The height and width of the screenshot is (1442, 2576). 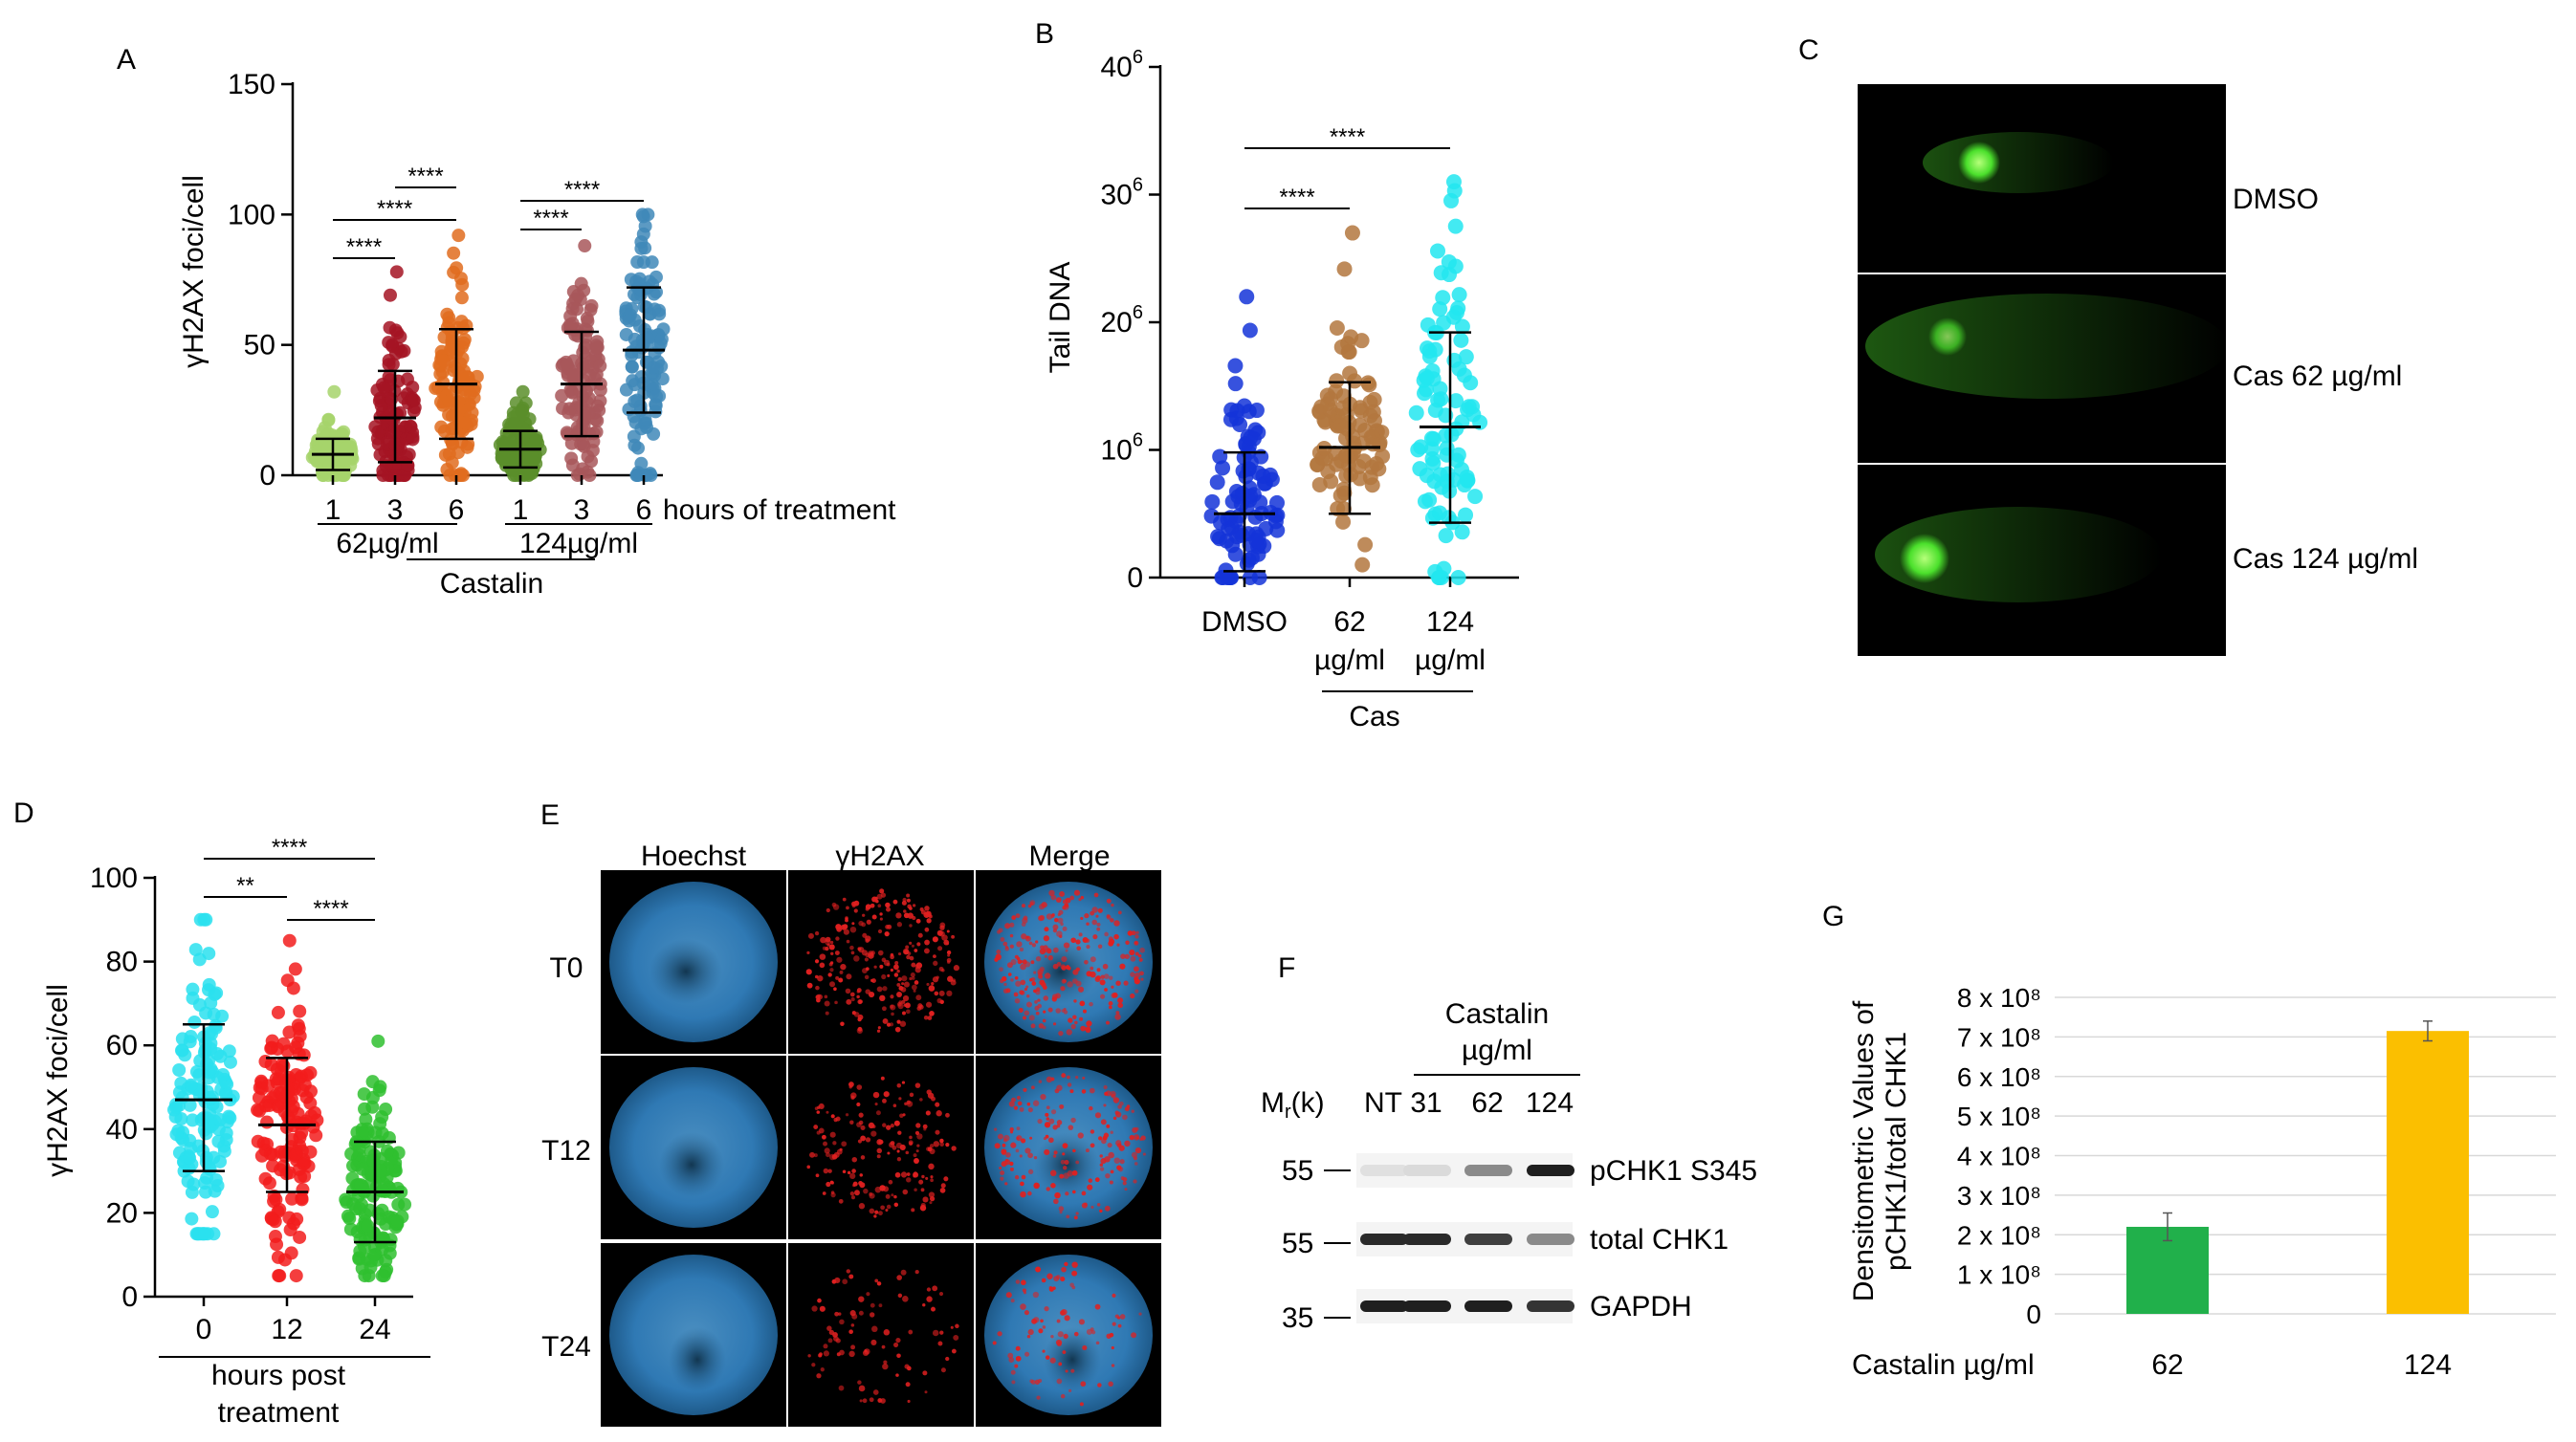 What do you see at coordinates (279, 1413) in the screenshot?
I see `d-x-axis-label-2: treatment` at bounding box center [279, 1413].